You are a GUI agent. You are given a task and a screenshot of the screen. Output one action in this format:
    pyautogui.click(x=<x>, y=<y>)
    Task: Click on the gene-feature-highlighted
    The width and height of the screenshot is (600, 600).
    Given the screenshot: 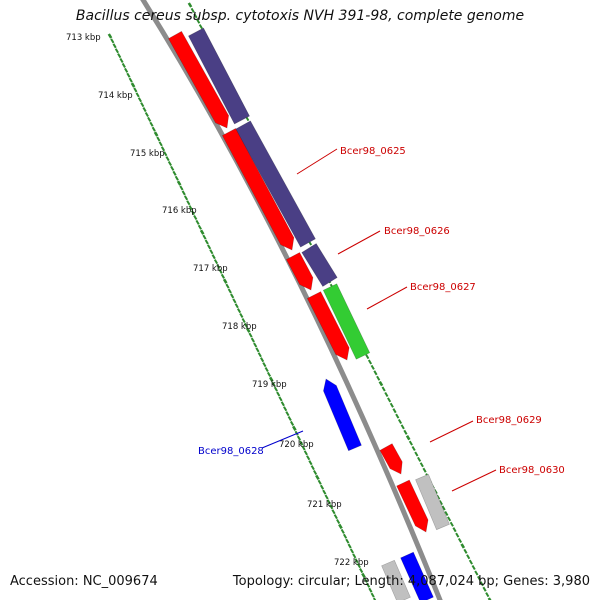 What is the action you would take?
    pyautogui.click(x=346, y=321)
    